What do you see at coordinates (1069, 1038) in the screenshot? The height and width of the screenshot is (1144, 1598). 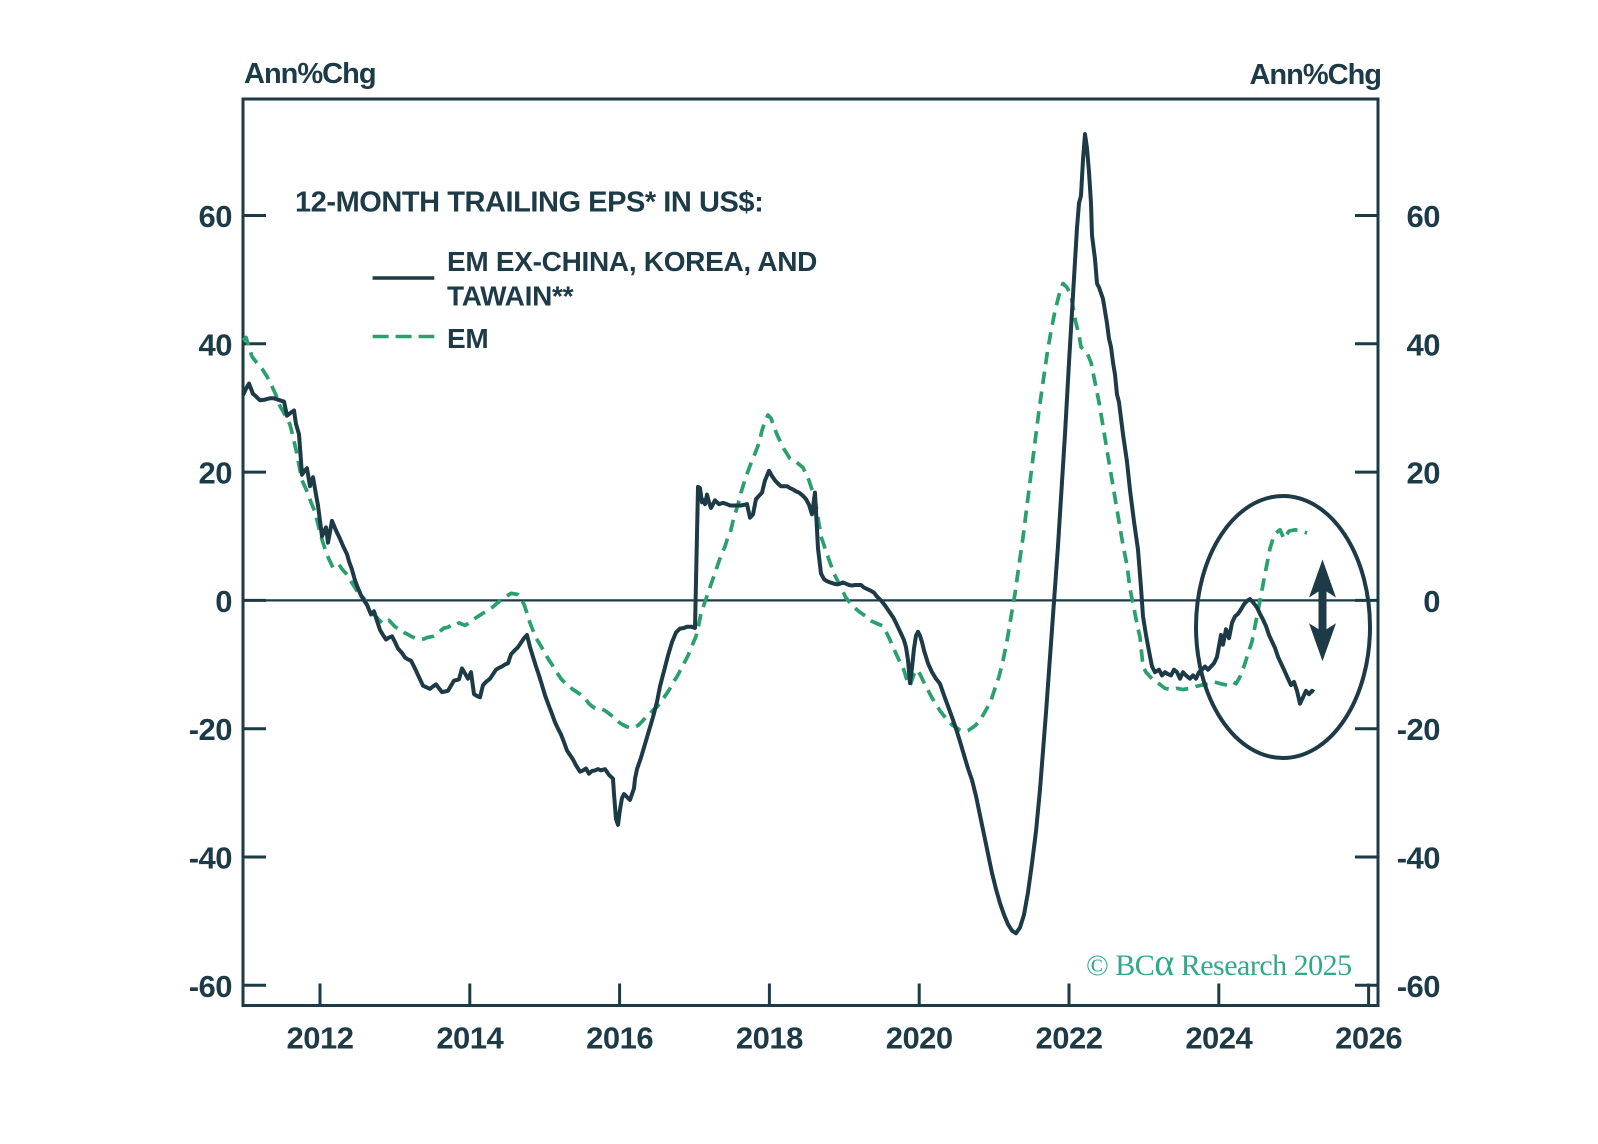 I see `svg-text: 2022` at bounding box center [1069, 1038].